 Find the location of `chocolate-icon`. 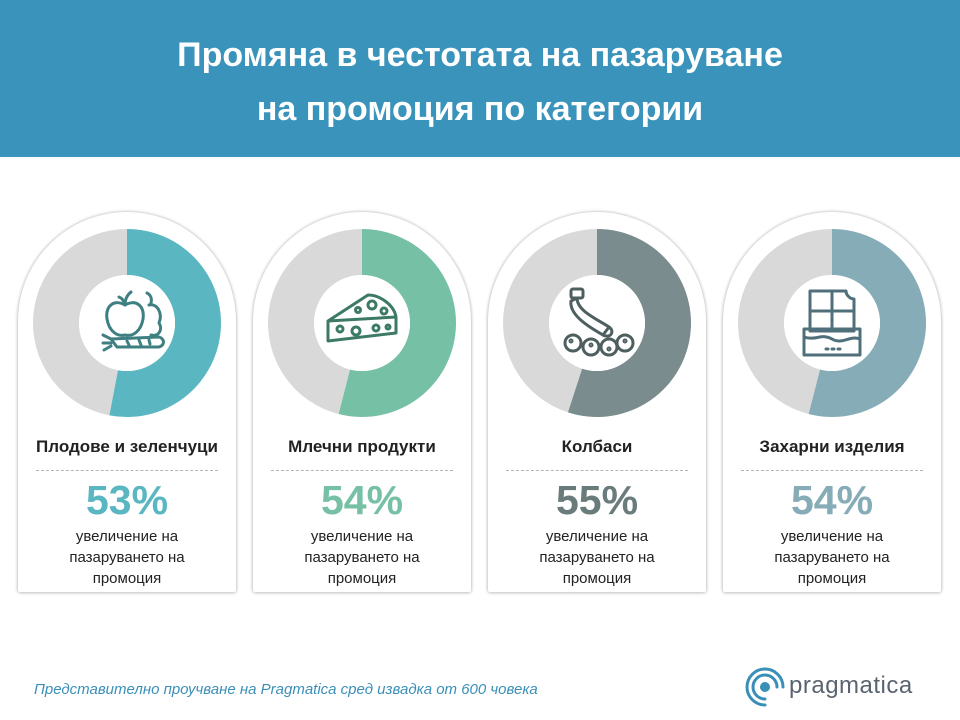

chocolate-icon is located at coordinates (832, 323).